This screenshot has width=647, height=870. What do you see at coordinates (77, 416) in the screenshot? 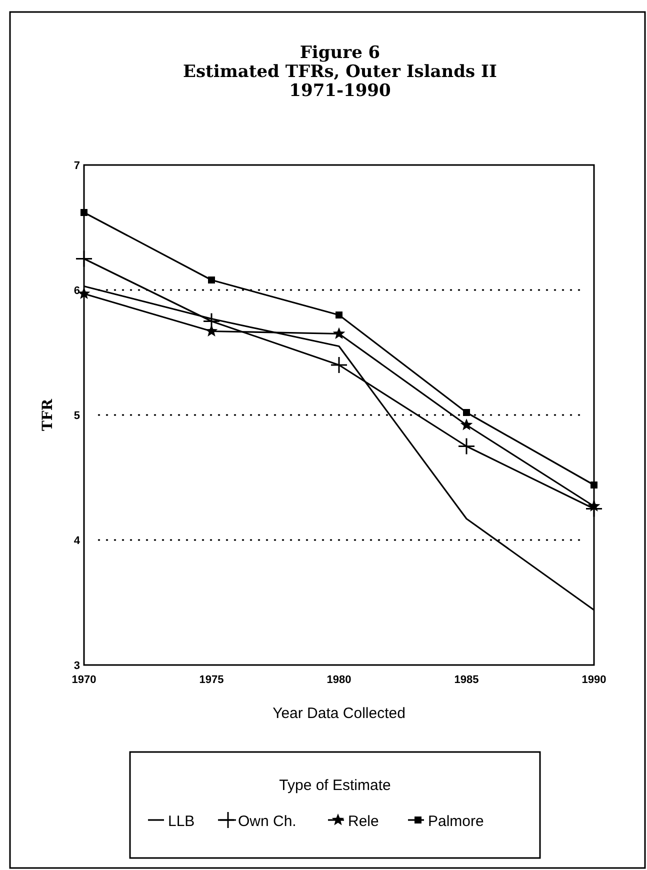
I see `y-tick-label: 5` at bounding box center [77, 416].